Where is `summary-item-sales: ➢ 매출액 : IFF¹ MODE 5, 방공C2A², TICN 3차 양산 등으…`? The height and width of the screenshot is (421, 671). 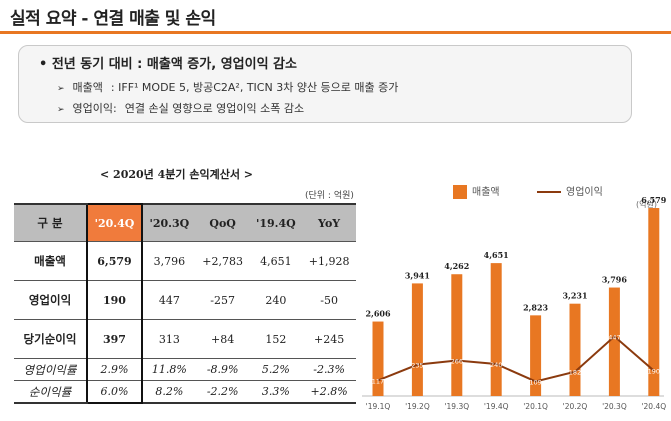 summary-item-sales: ➢ 매출액 : IFF¹ MODE 5, 방공C2A², TICN 3차 양산 등으… is located at coordinates (227, 87).